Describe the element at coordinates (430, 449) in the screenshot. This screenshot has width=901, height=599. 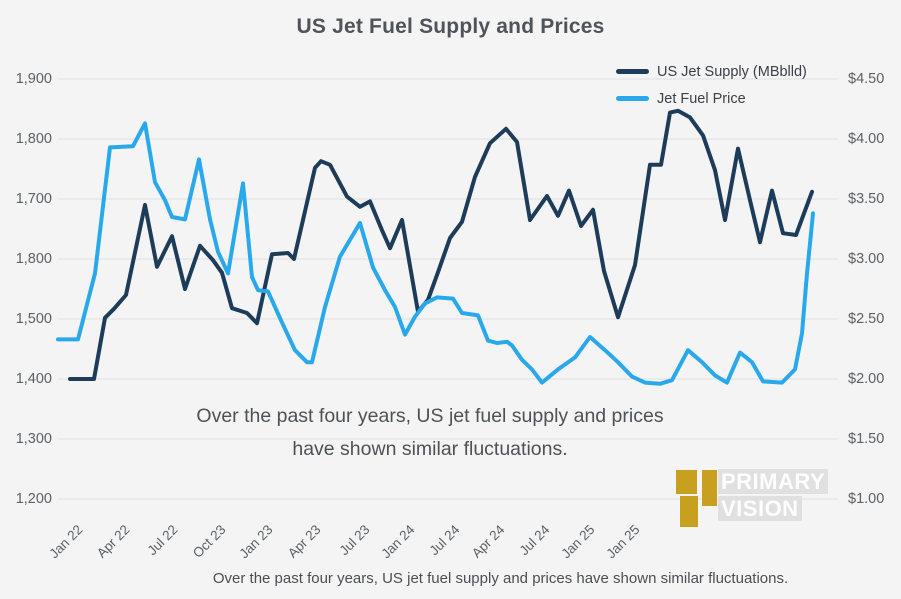
I see `annotation-line-2: have shown similar fluctuations.` at that location.